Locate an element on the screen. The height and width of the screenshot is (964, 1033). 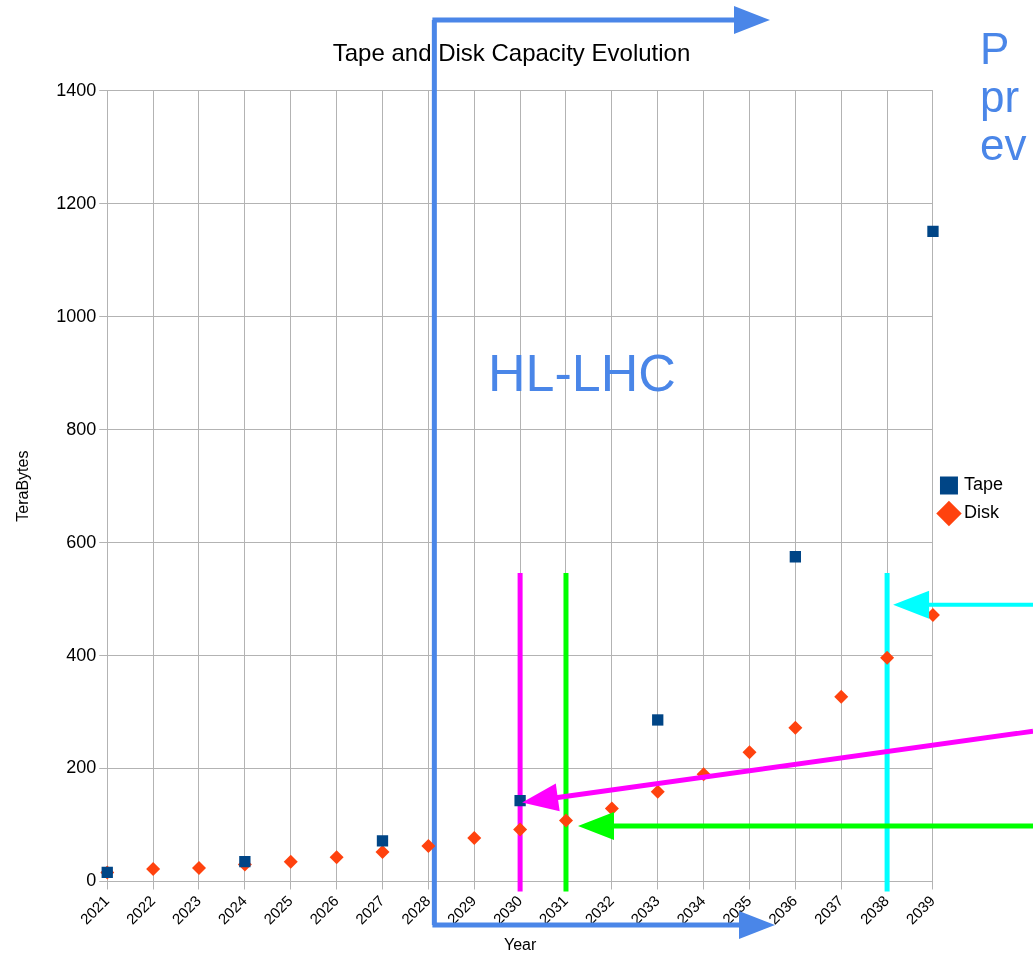
y-tick-label: 1000 is located at coordinates (76, 315).